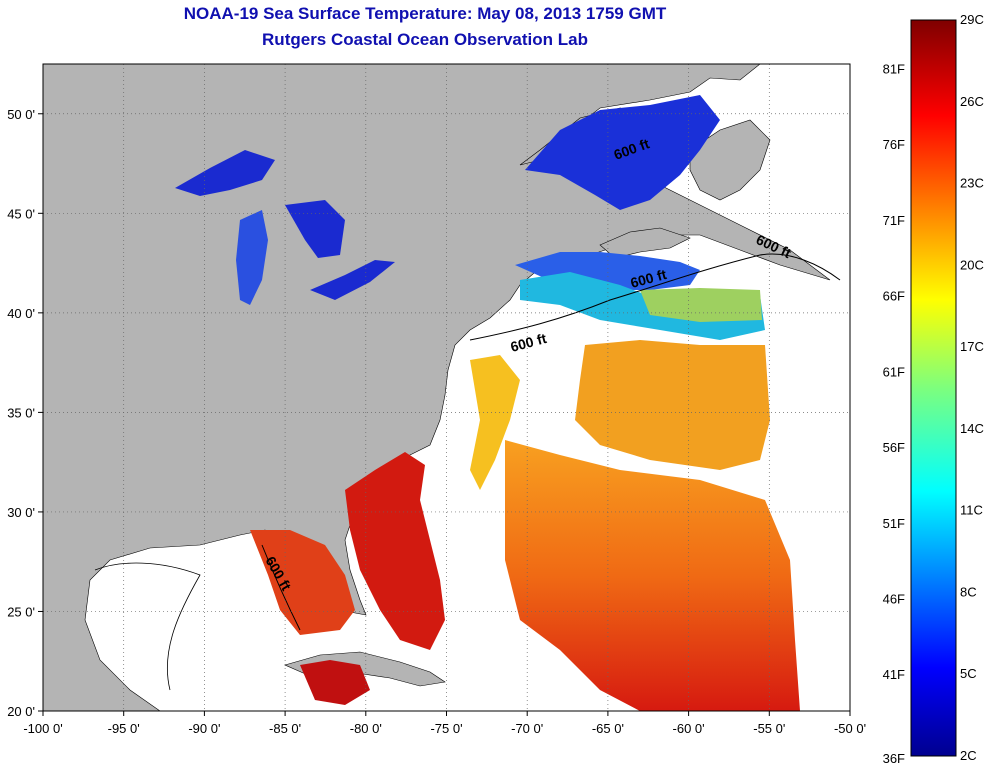  I want to click on x-tick-label: -55 0', so click(769, 728).